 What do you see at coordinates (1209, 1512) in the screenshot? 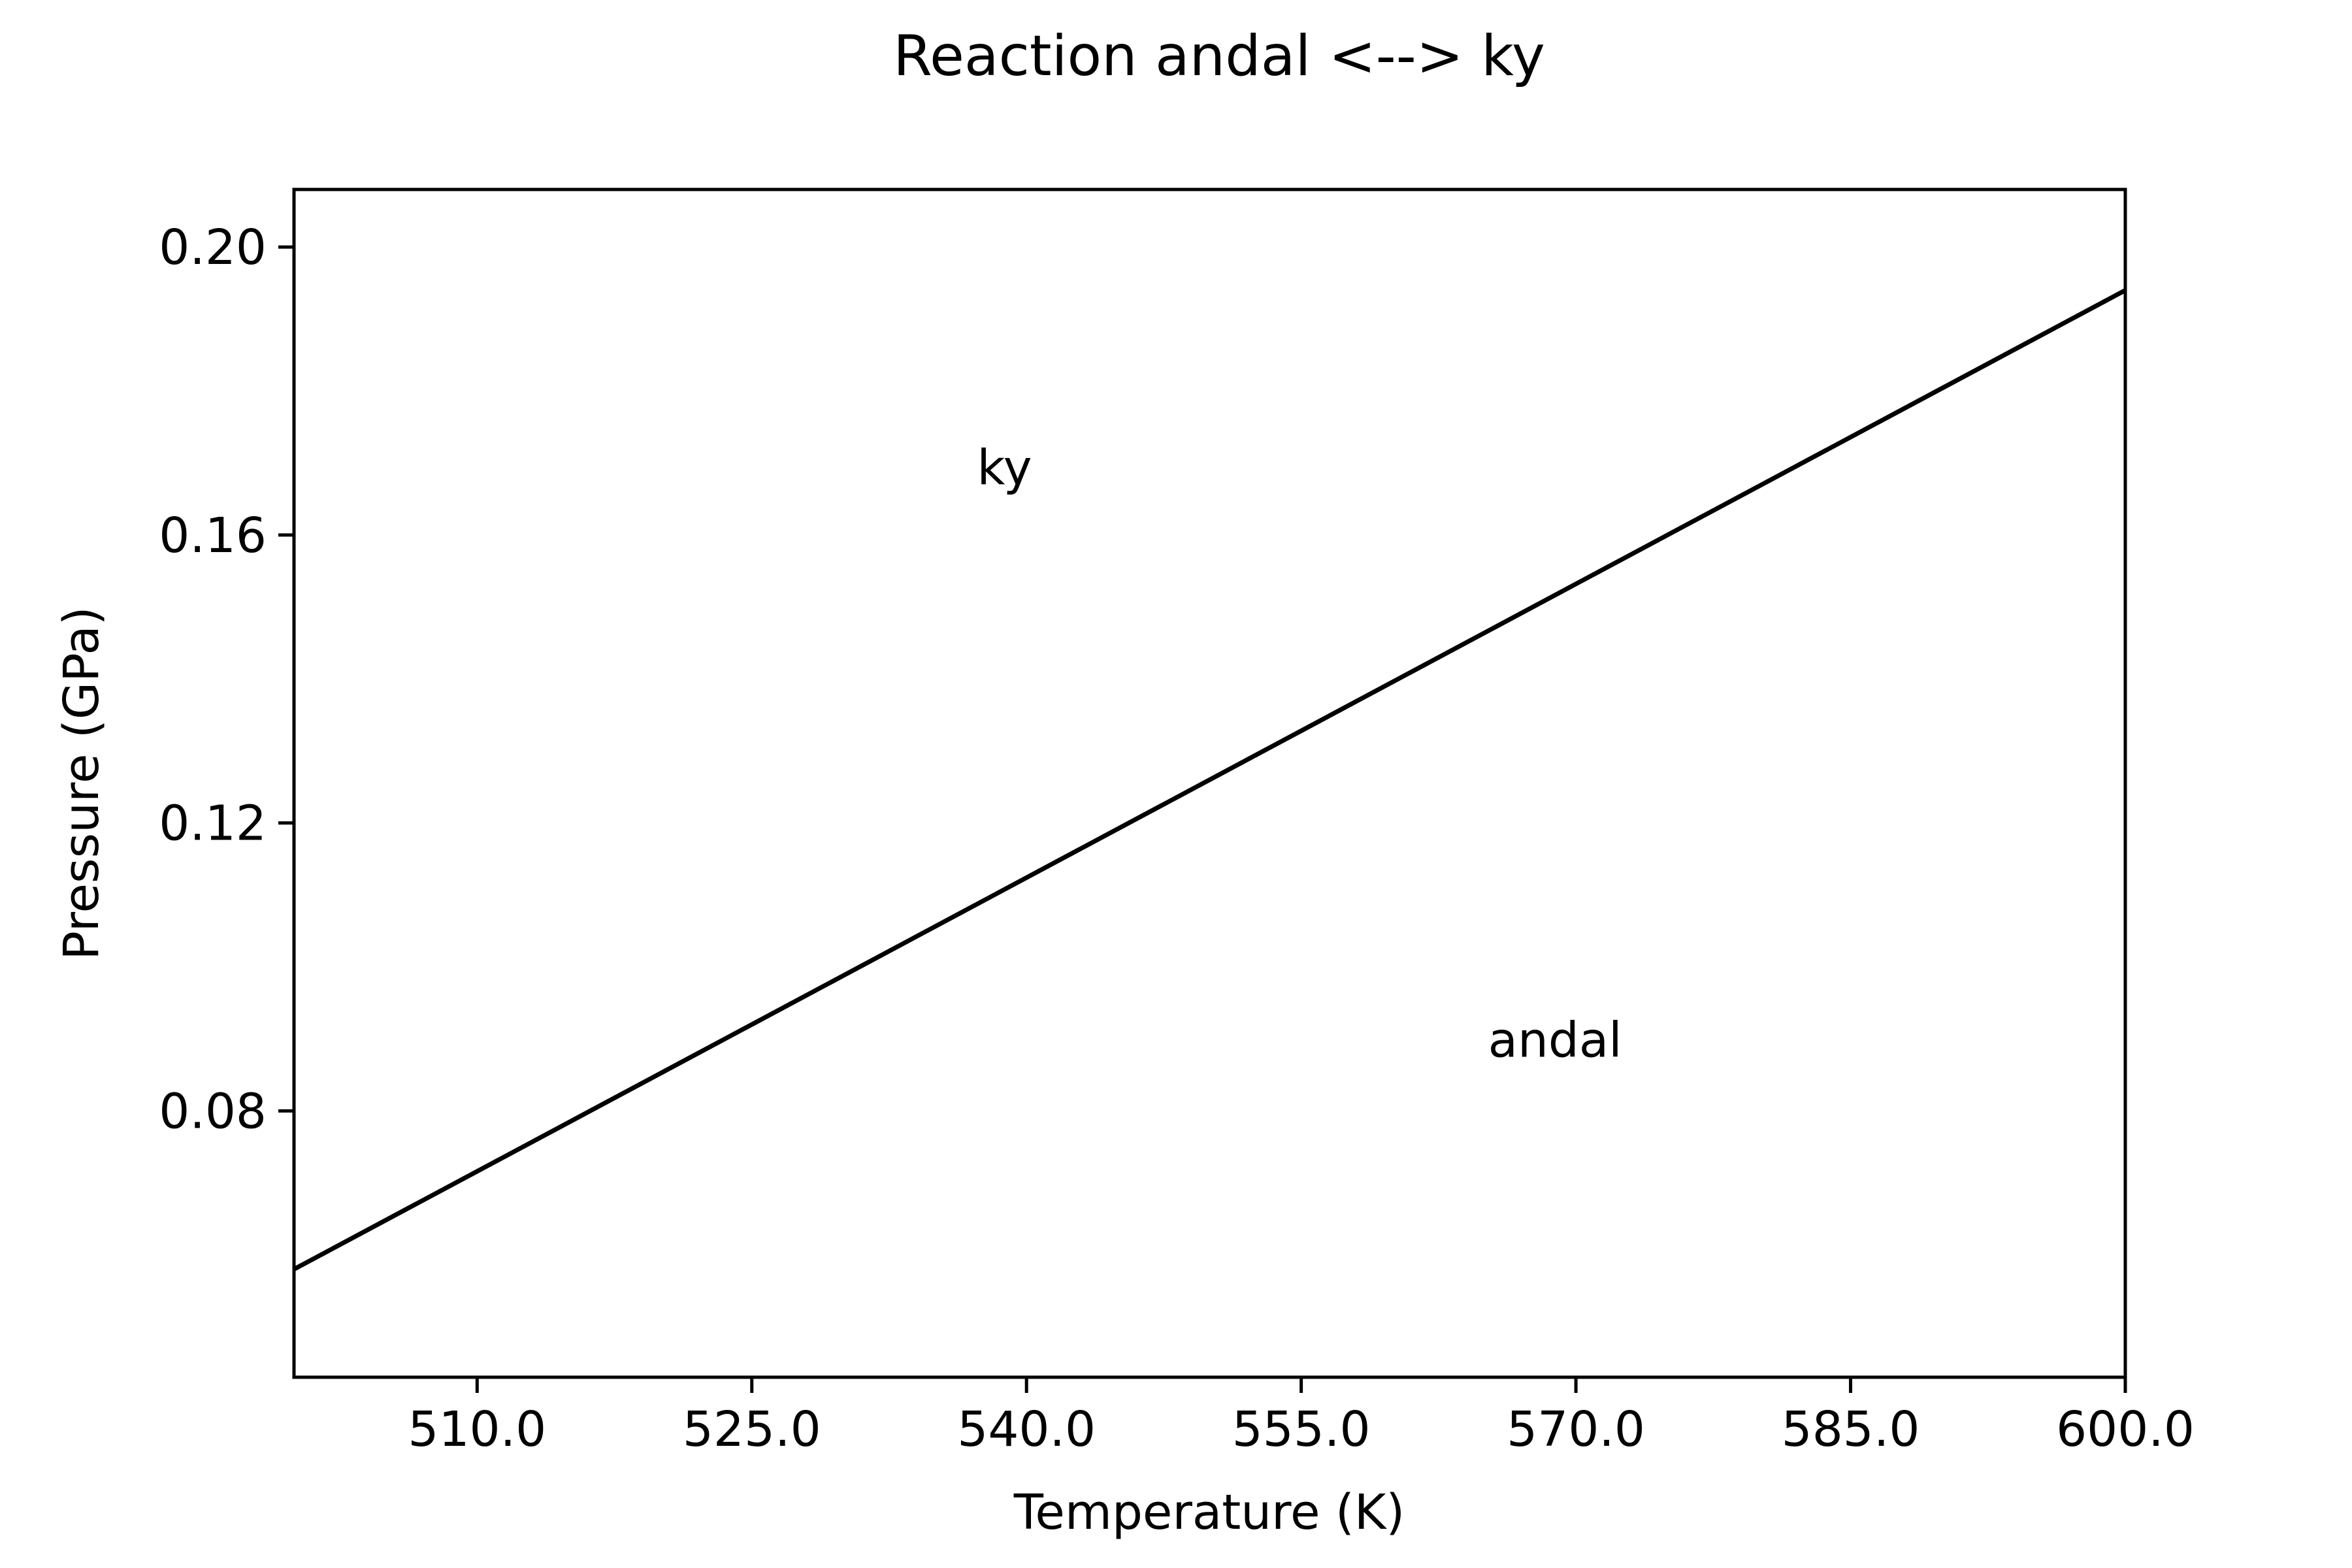
I see `x-axis-label: Temperature (K)` at bounding box center [1209, 1512].